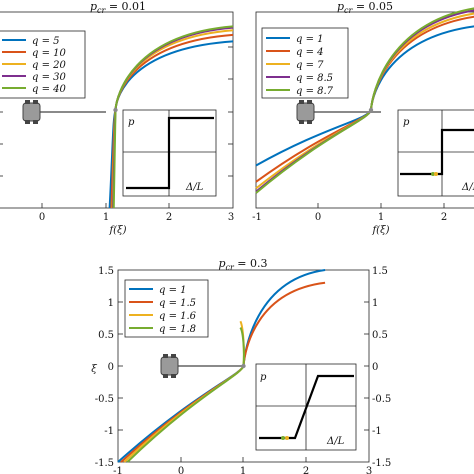  What do you see at coordinates (314, 78) in the screenshot?
I see `legend-entry: q = 8.5` at bounding box center [314, 78].